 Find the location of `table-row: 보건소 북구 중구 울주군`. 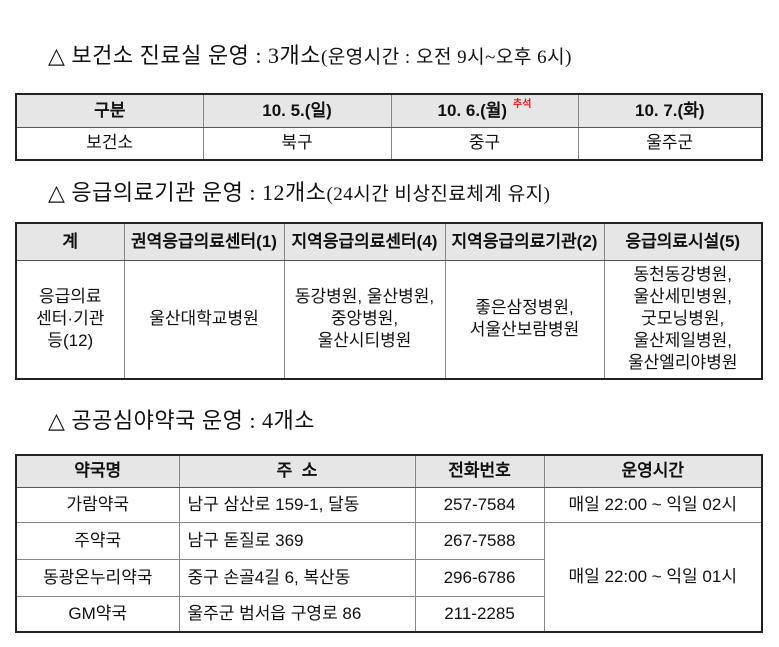

table-row: 보건소 북구 중구 울주군 is located at coordinates (389, 143).